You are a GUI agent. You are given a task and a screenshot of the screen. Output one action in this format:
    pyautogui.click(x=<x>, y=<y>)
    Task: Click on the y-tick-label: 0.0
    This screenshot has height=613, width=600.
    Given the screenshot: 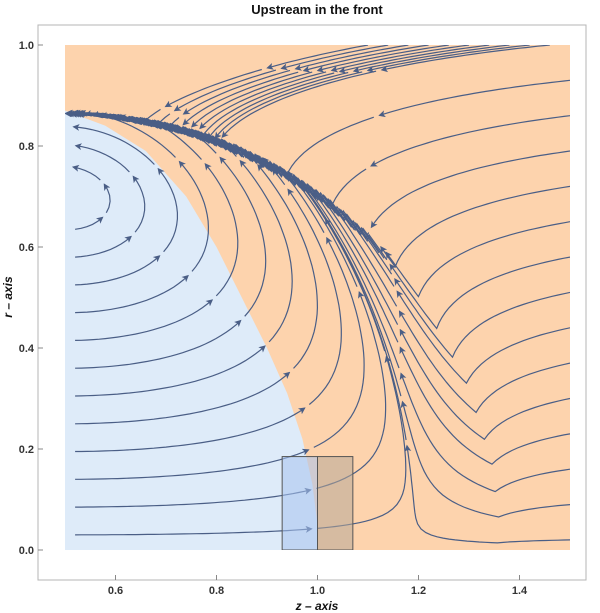 What is the action you would take?
    pyautogui.click(x=26, y=551)
    